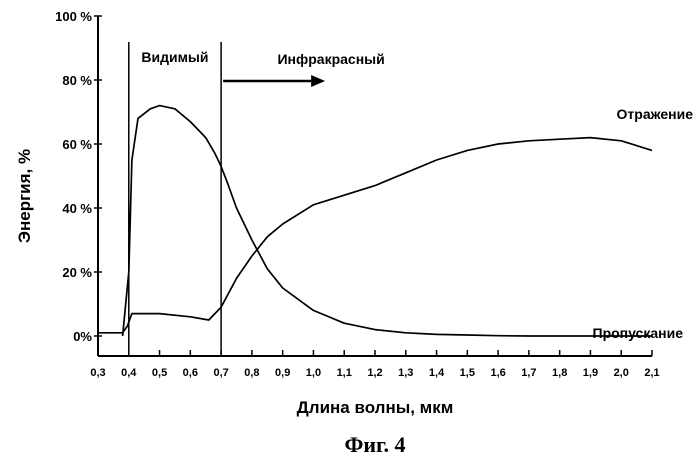  I want to click on series-label-reflection: Отражение, so click(655, 114).